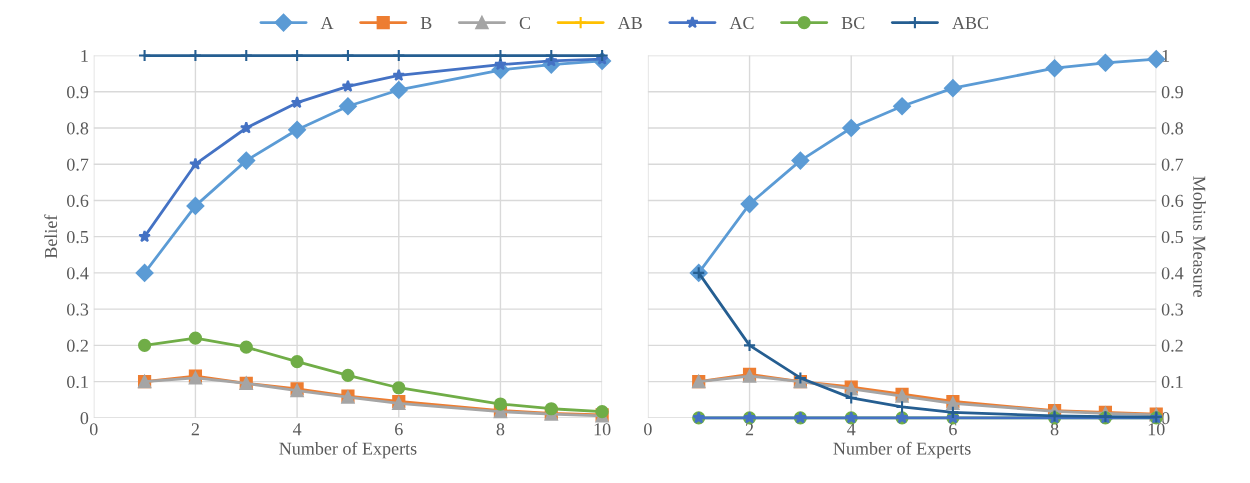  I want to click on legend-label: AB, so click(629, 22).